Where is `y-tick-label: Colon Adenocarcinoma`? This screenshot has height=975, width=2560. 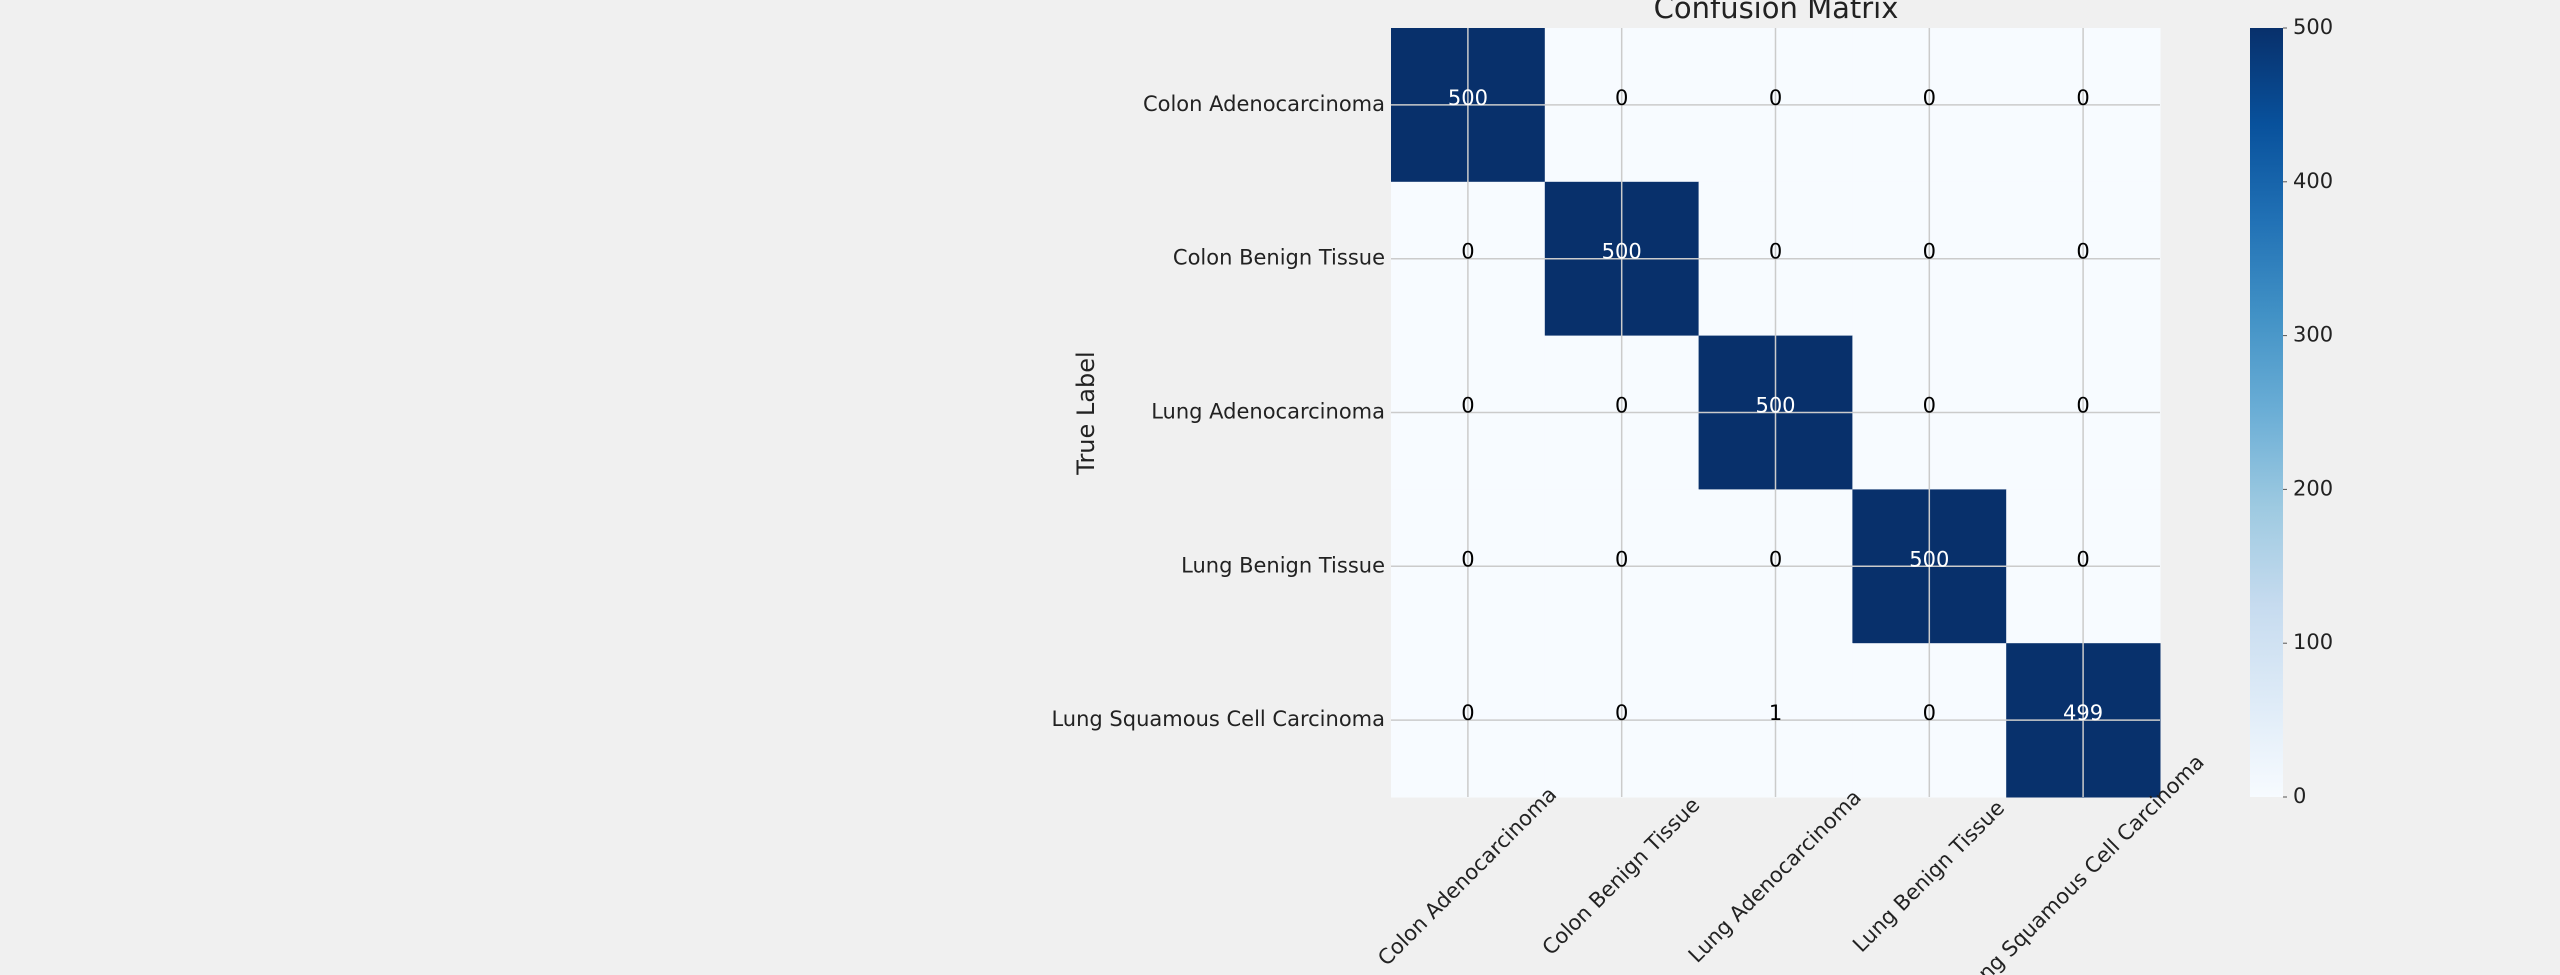 y-tick-label: Colon Adenocarcinoma is located at coordinates (1264, 104).